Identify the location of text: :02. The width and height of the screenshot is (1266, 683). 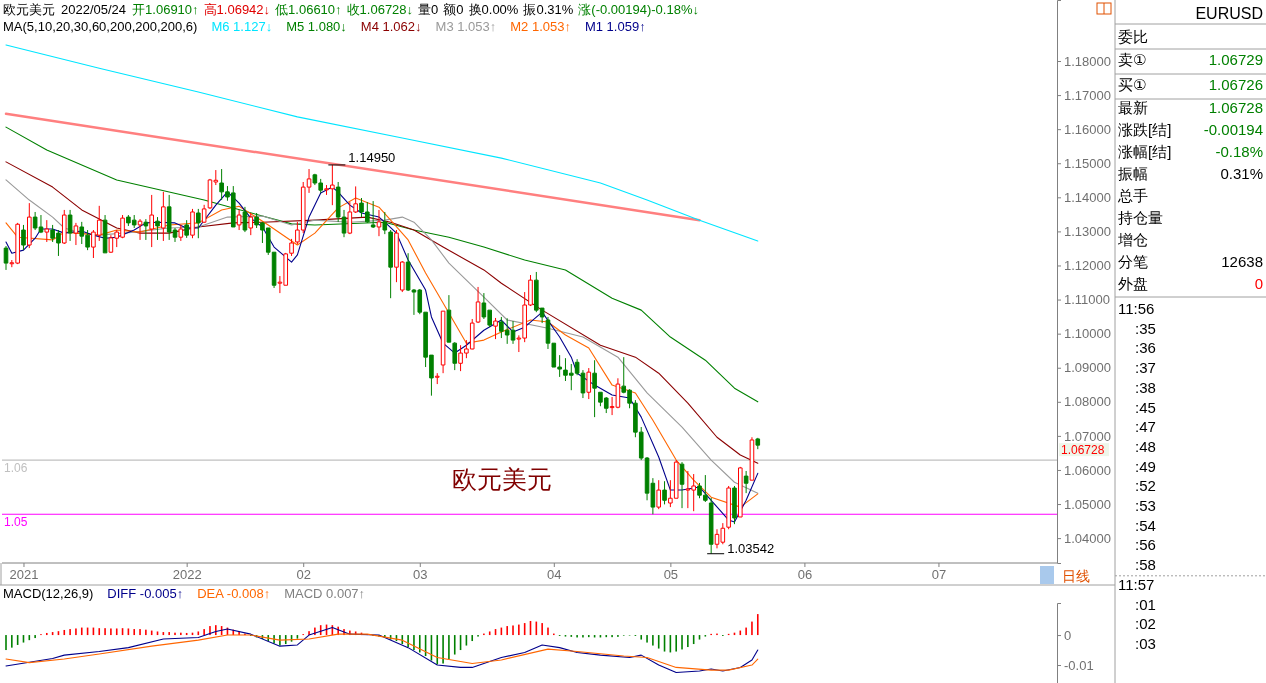
(1145, 624).